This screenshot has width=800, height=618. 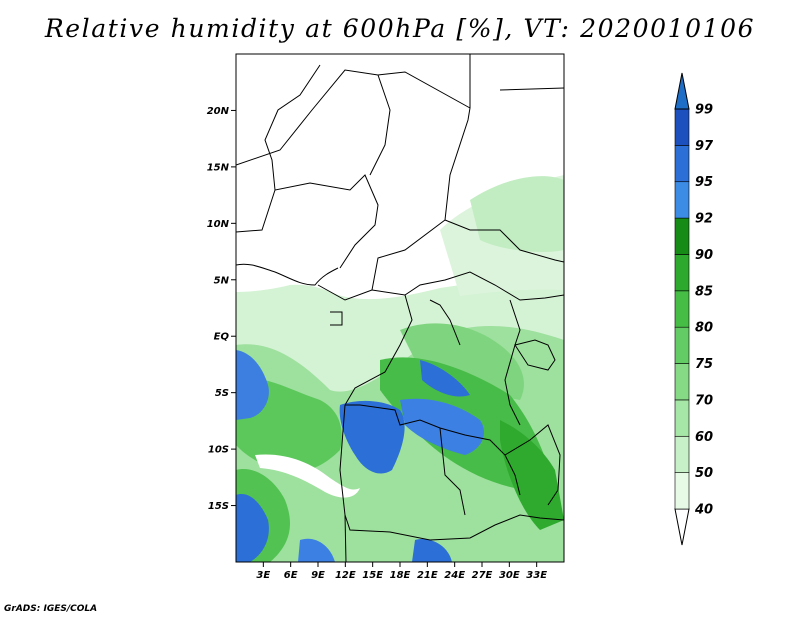 What do you see at coordinates (694, 309) in the screenshot?
I see `colorbar: 40 50 60 70 75 80 85 90 92 95 97 99` at bounding box center [694, 309].